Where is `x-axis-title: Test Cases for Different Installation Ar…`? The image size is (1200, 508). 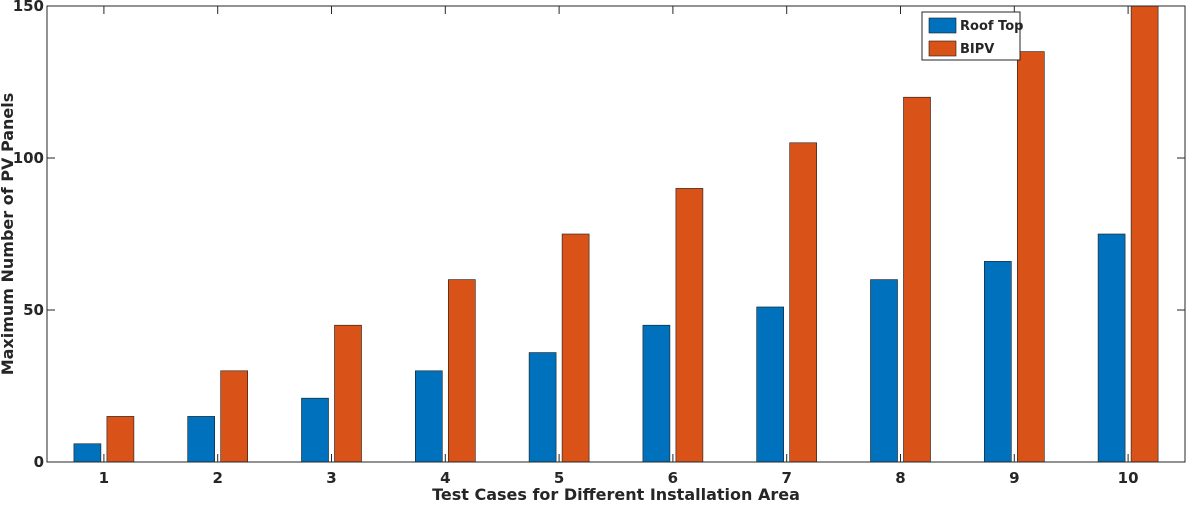 x-axis-title: Test Cases for Different Installation Ar… is located at coordinates (616, 494).